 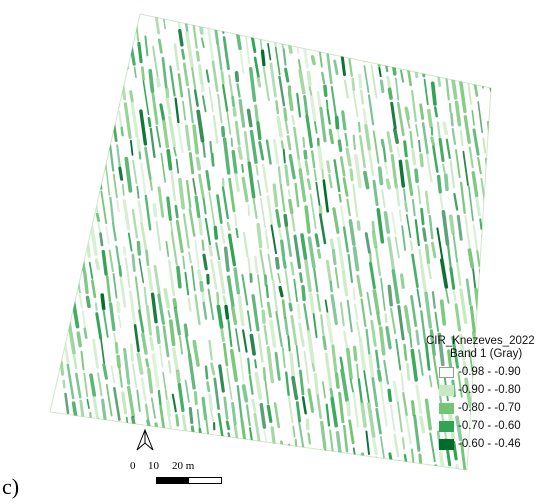 What do you see at coordinates (484, 408) in the screenshot?
I see `legend-item: -0.80 - -0.70` at bounding box center [484, 408].